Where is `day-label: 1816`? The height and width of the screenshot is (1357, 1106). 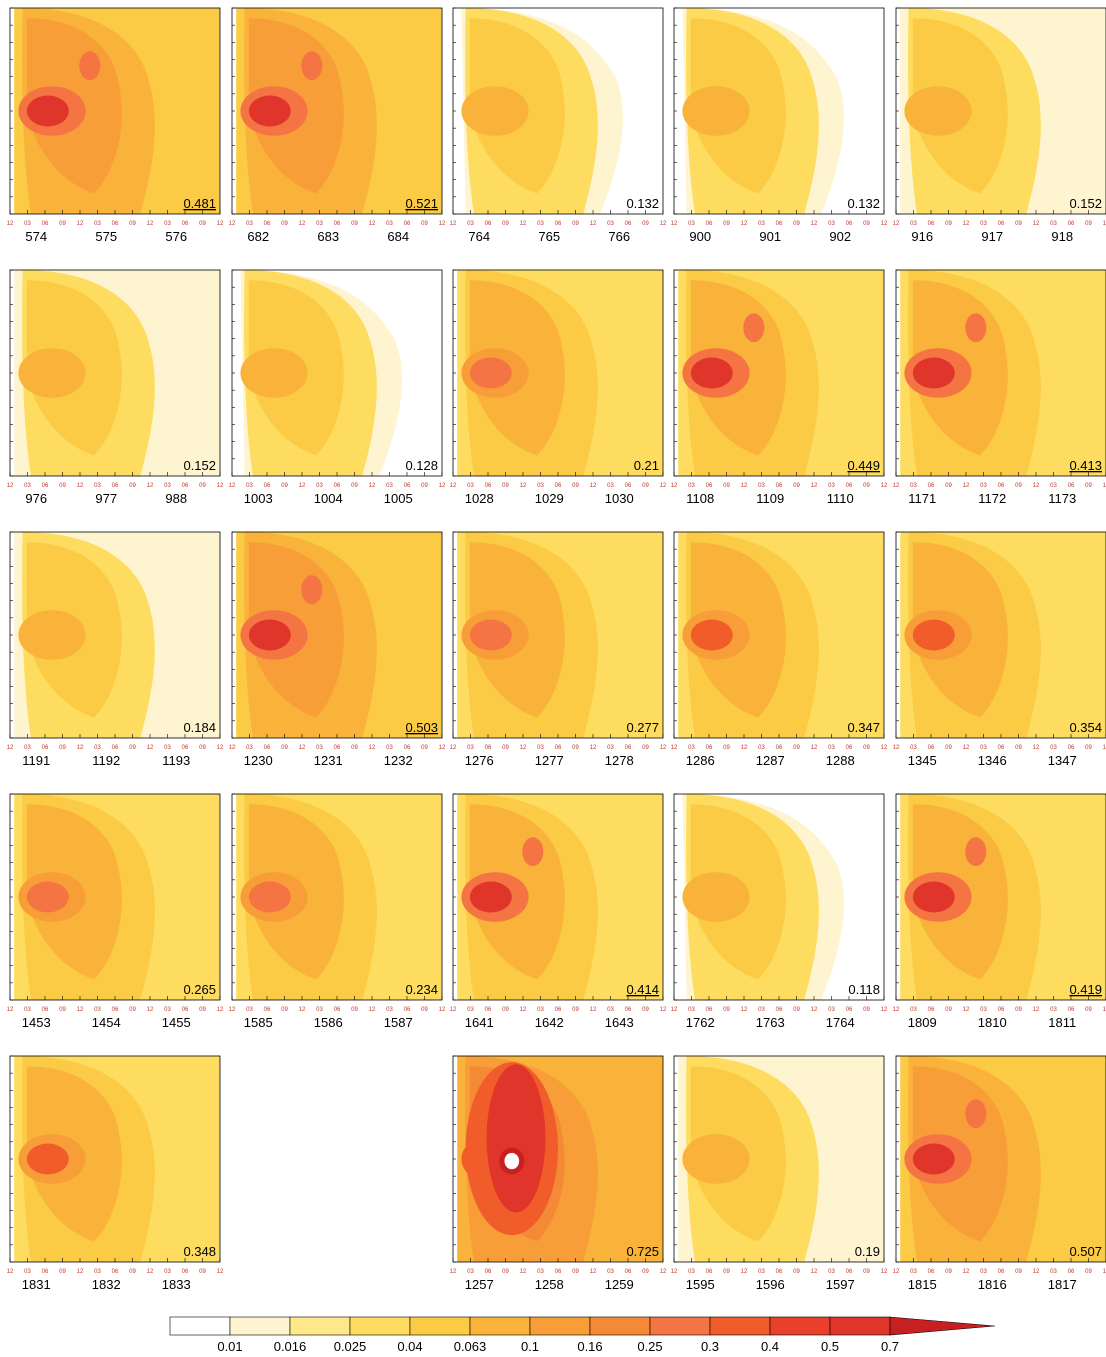 day-label: 1816 is located at coordinates (992, 1284).